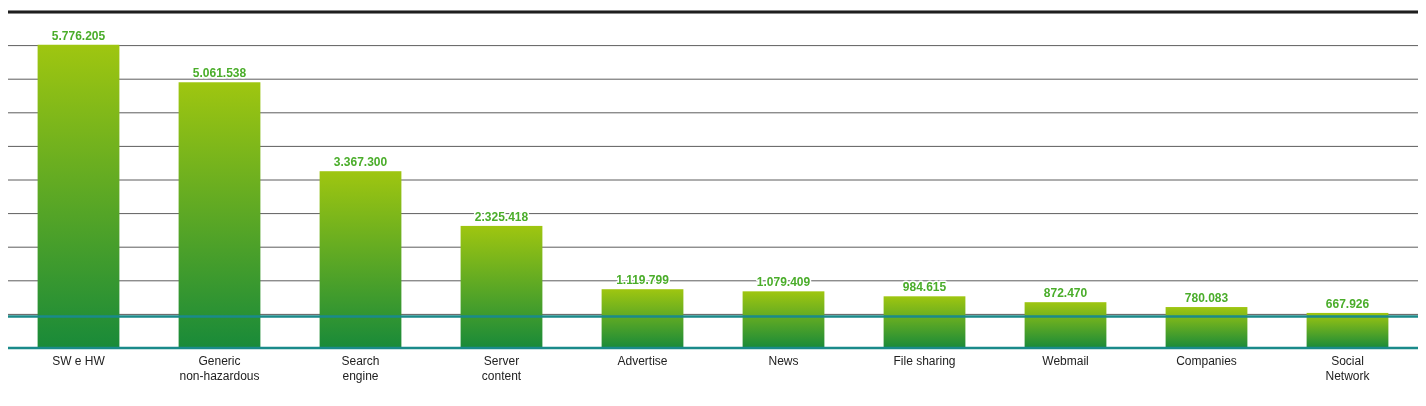 This screenshot has width=1426, height=406. Describe the element at coordinates (360, 368) in the screenshot. I see `x-tick-label: Search engine` at that location.